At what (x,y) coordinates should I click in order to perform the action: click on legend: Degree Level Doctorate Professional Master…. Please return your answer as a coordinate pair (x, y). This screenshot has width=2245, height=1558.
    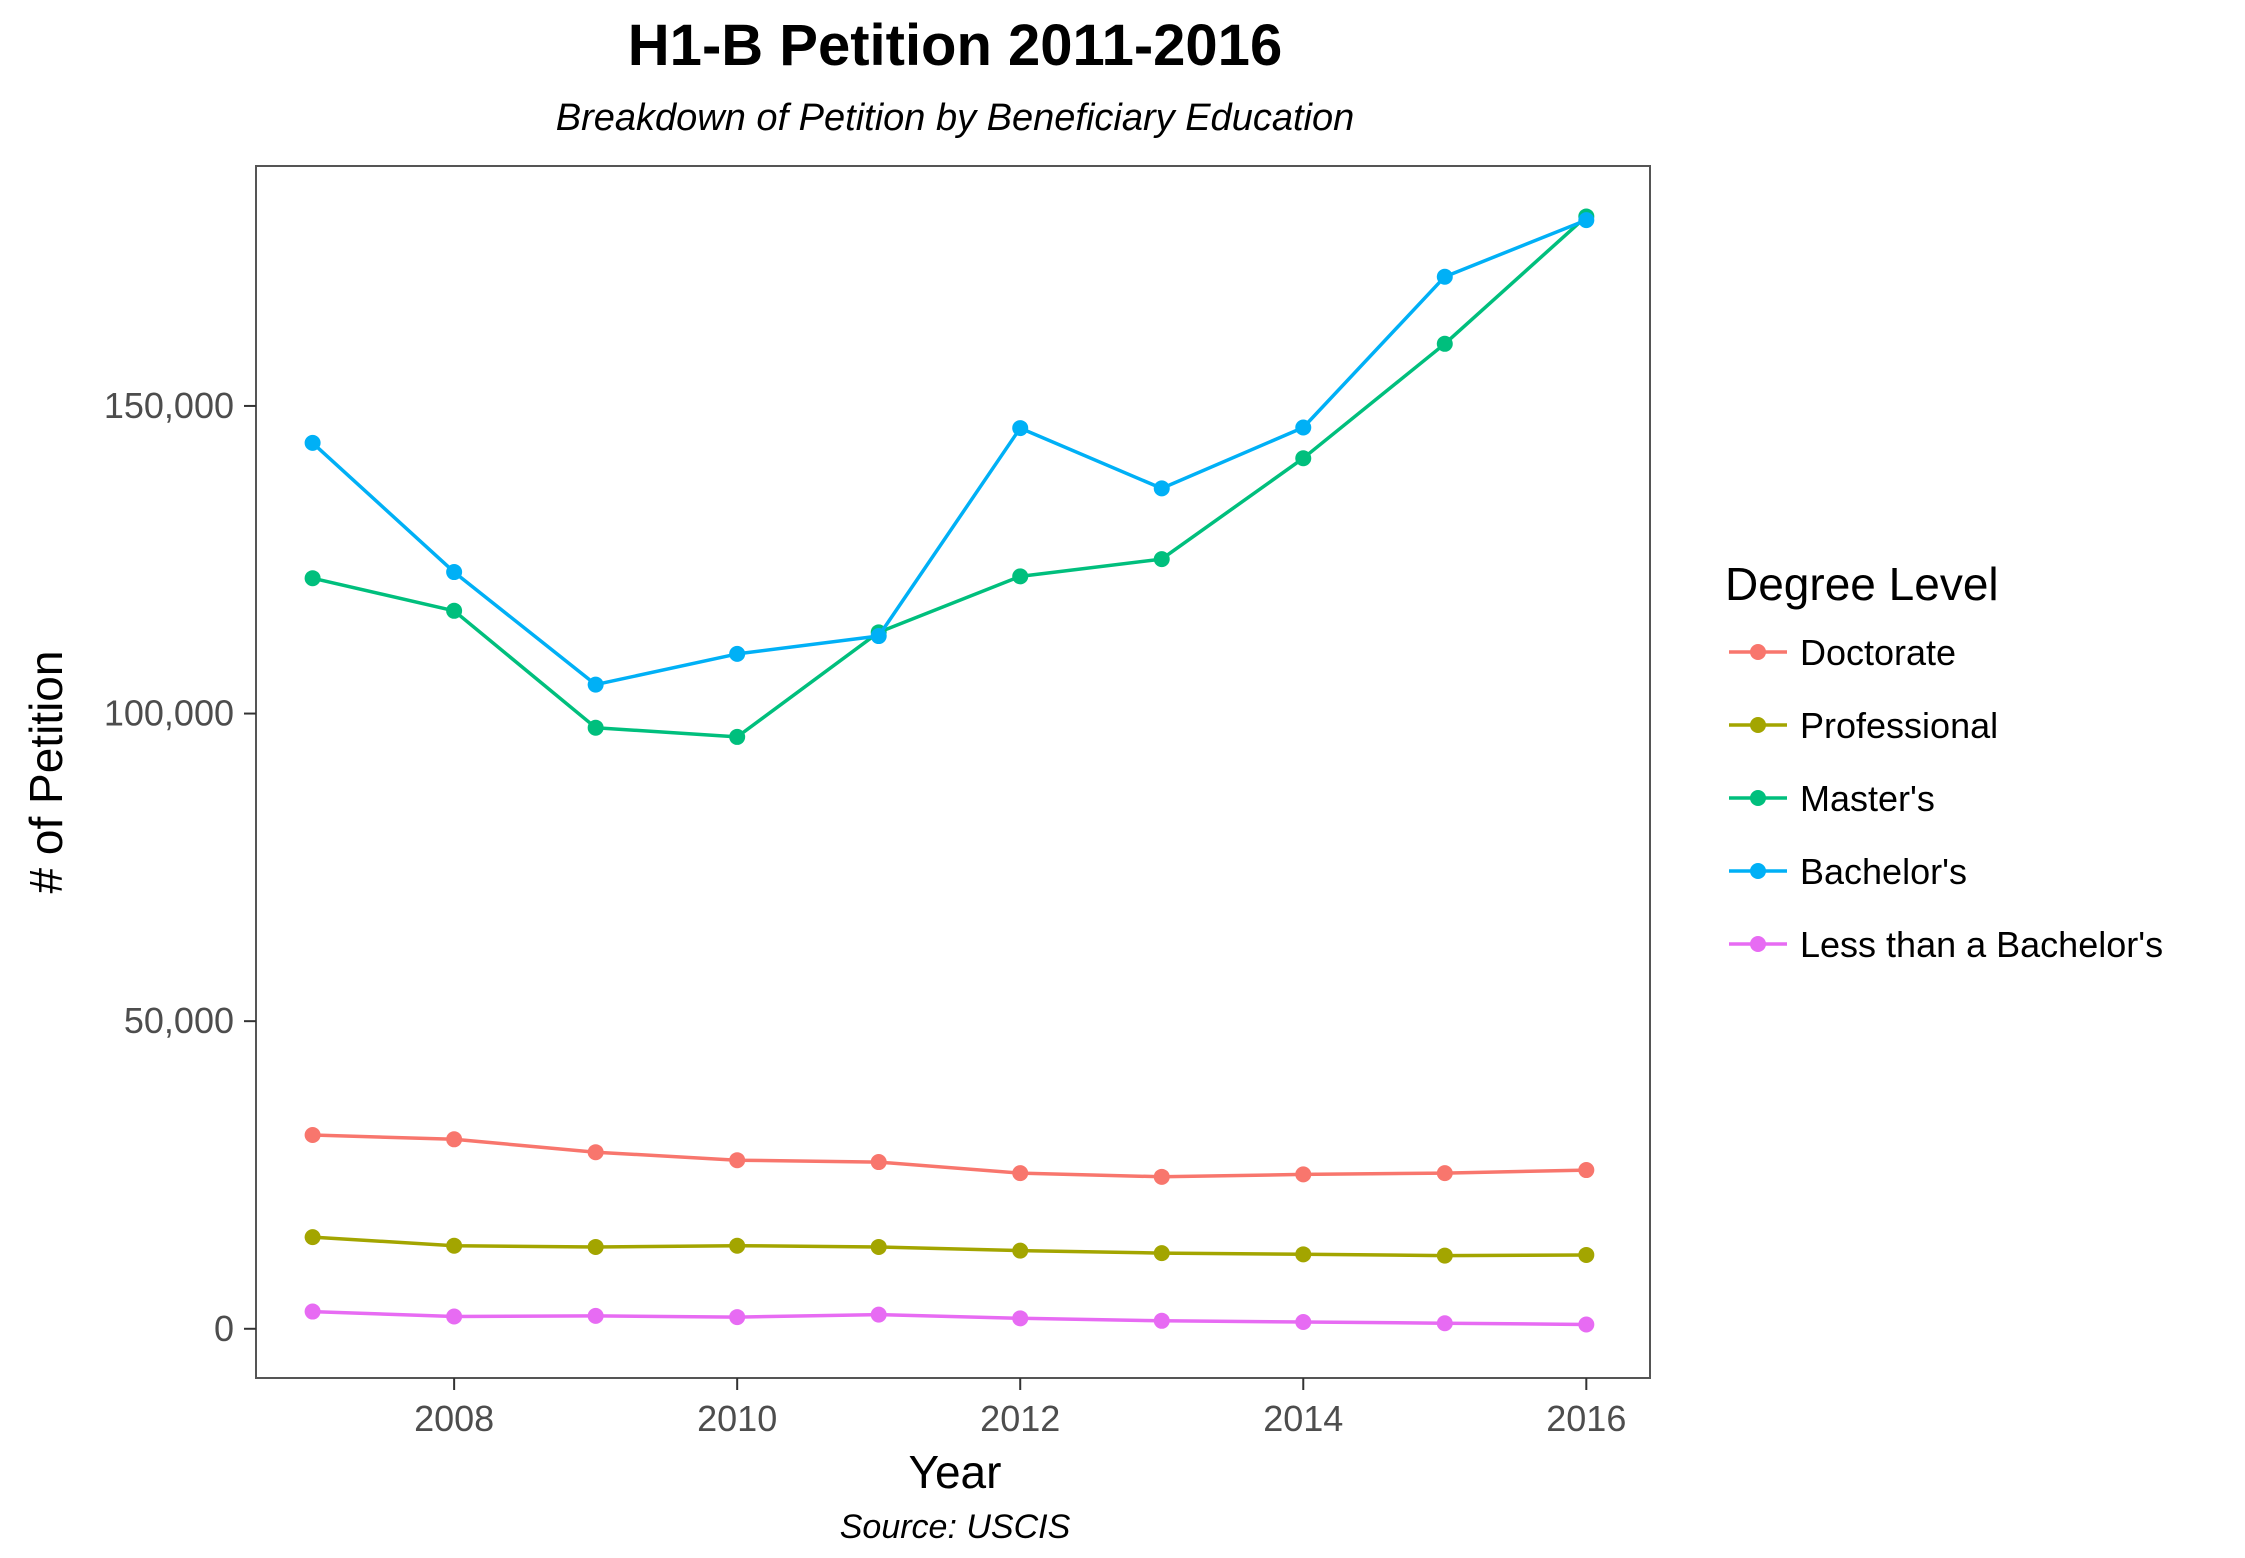
    Looking at the image, I should click on (1944, 761).